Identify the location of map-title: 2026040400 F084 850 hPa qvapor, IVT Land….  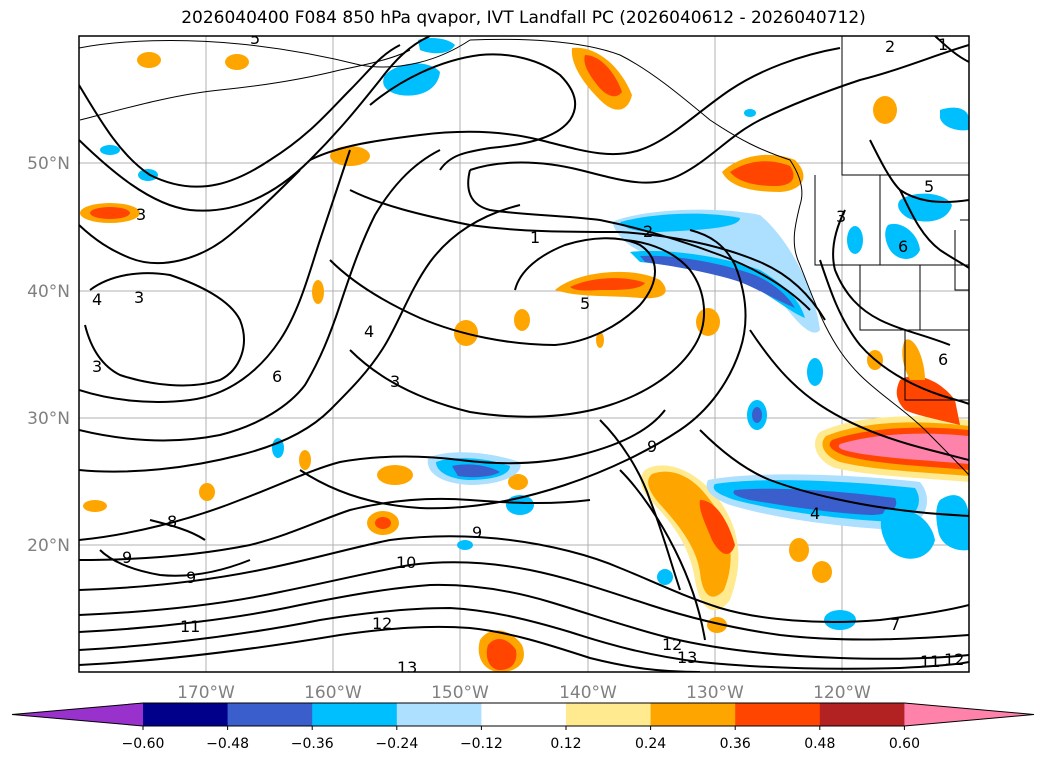
(523, 18).